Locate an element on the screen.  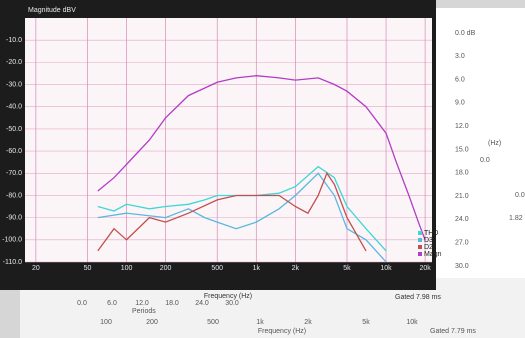
background-tick: 6.0 is located at coordinates (112, 303).